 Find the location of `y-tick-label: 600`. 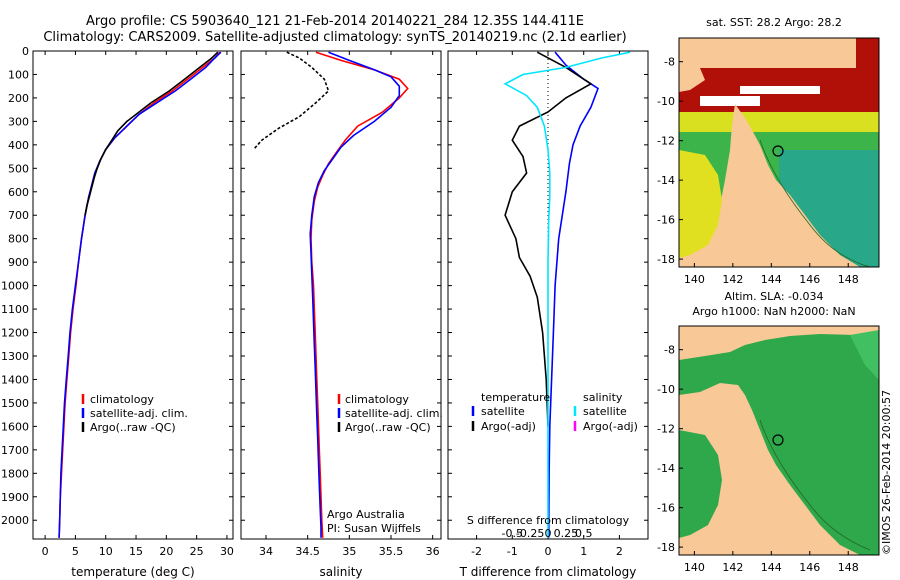

y-tick-label: 600 is located at coordinates (18, 192).